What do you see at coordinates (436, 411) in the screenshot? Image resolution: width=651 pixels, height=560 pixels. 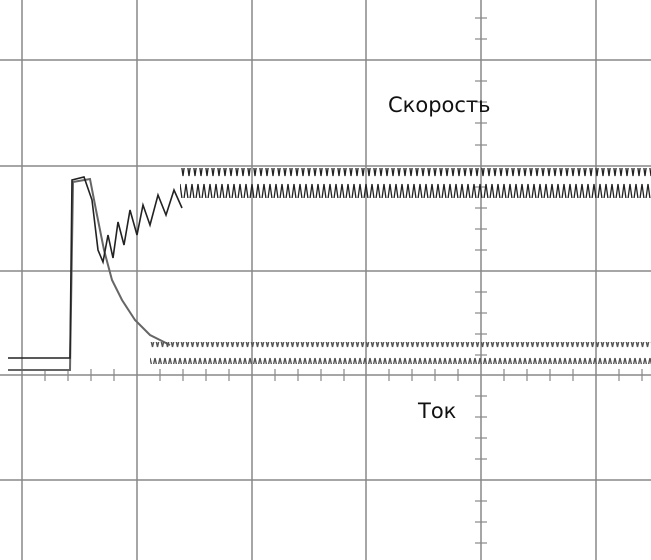 I see `current-label: Ток` at bounding box center [436, 411].